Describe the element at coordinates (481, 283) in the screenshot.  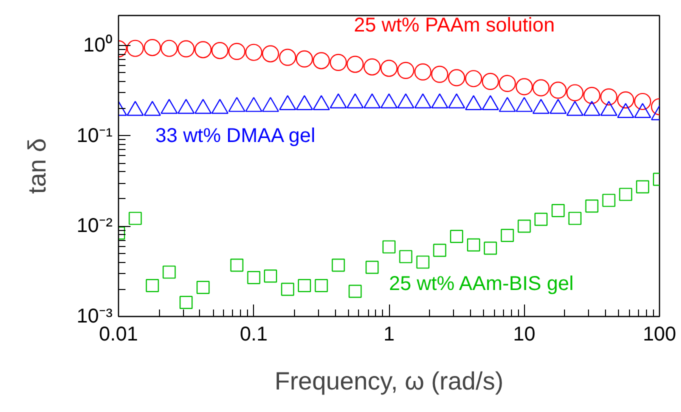
I see `series-label: 25 wt% AAm-BIS gel` at that location.